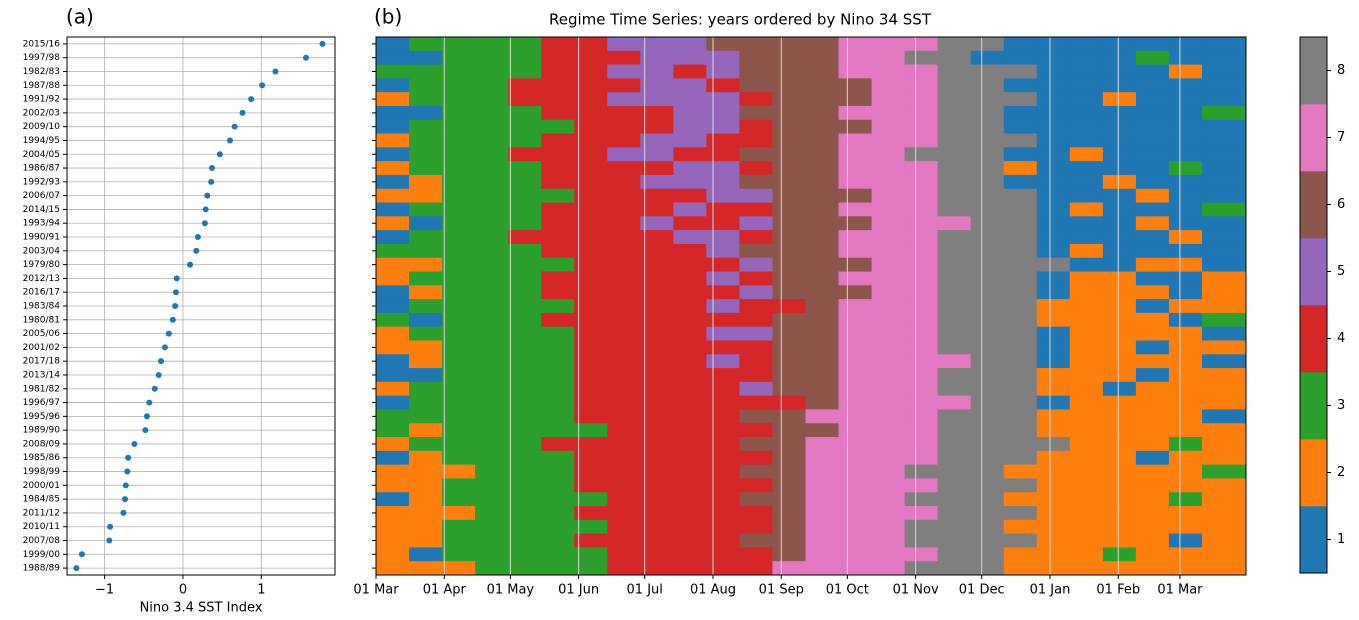 The image size is (1359, 620). What do you see at coordinates (41, 486) in the screenshot?
I see `y-tick-label: 2000/01` at bounding box center [41, 486].